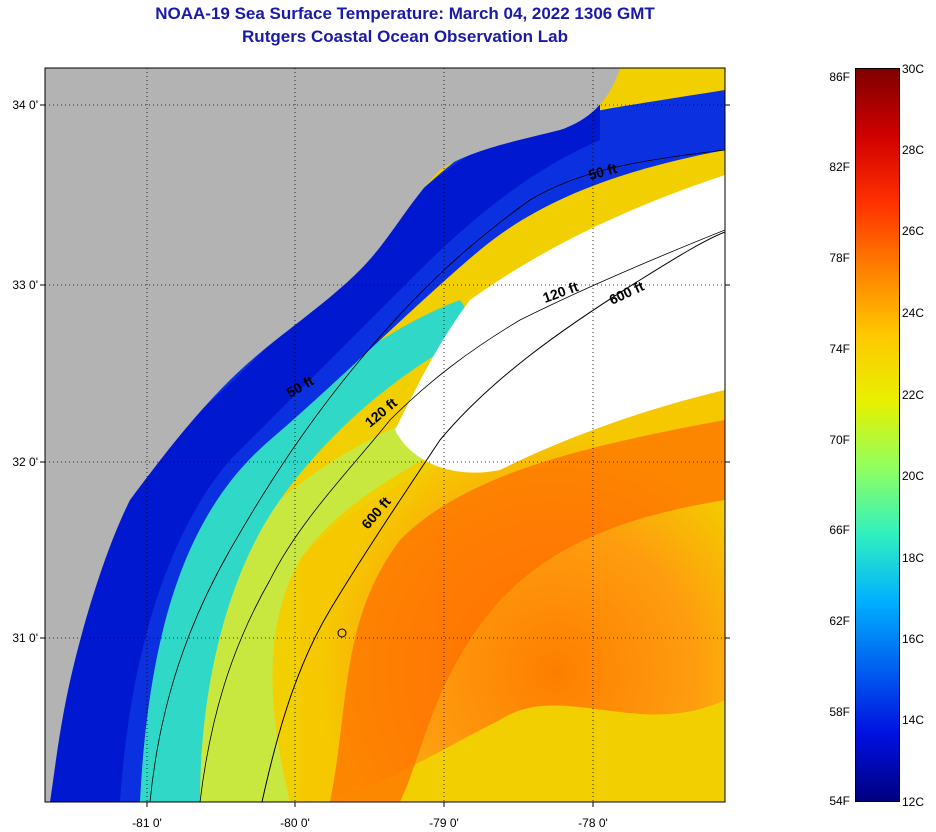 This screenshot has width=936, height=832. Describe the element at coordinates (839, 349) in the screenshot. I see `colorbar-f-label: 74F` at that location.